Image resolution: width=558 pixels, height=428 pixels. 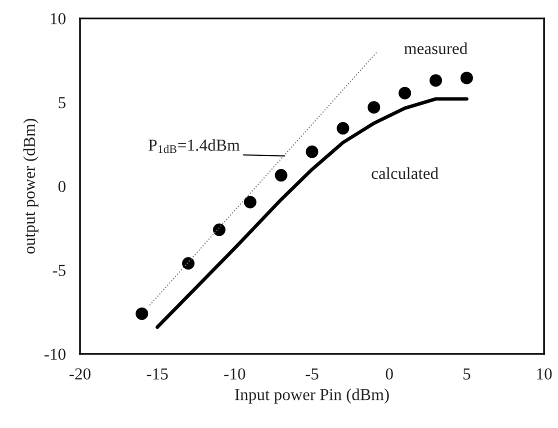 I want to click on x-tick-label: -10, so click(x=235, y=374).